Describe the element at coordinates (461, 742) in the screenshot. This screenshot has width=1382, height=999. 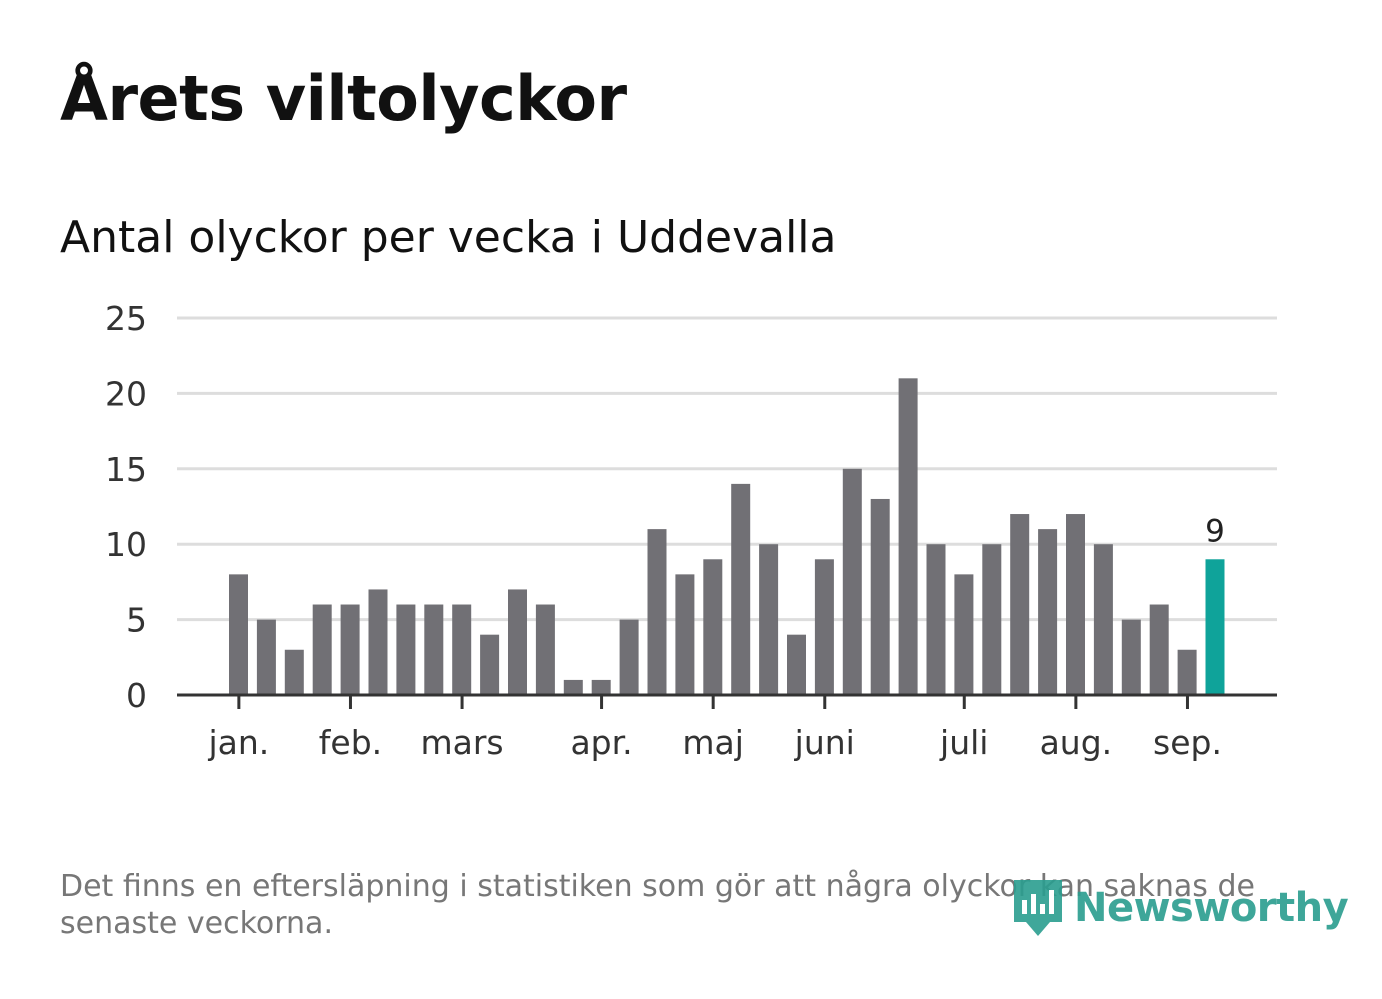
I see `x-tick-label: mars` at that location.